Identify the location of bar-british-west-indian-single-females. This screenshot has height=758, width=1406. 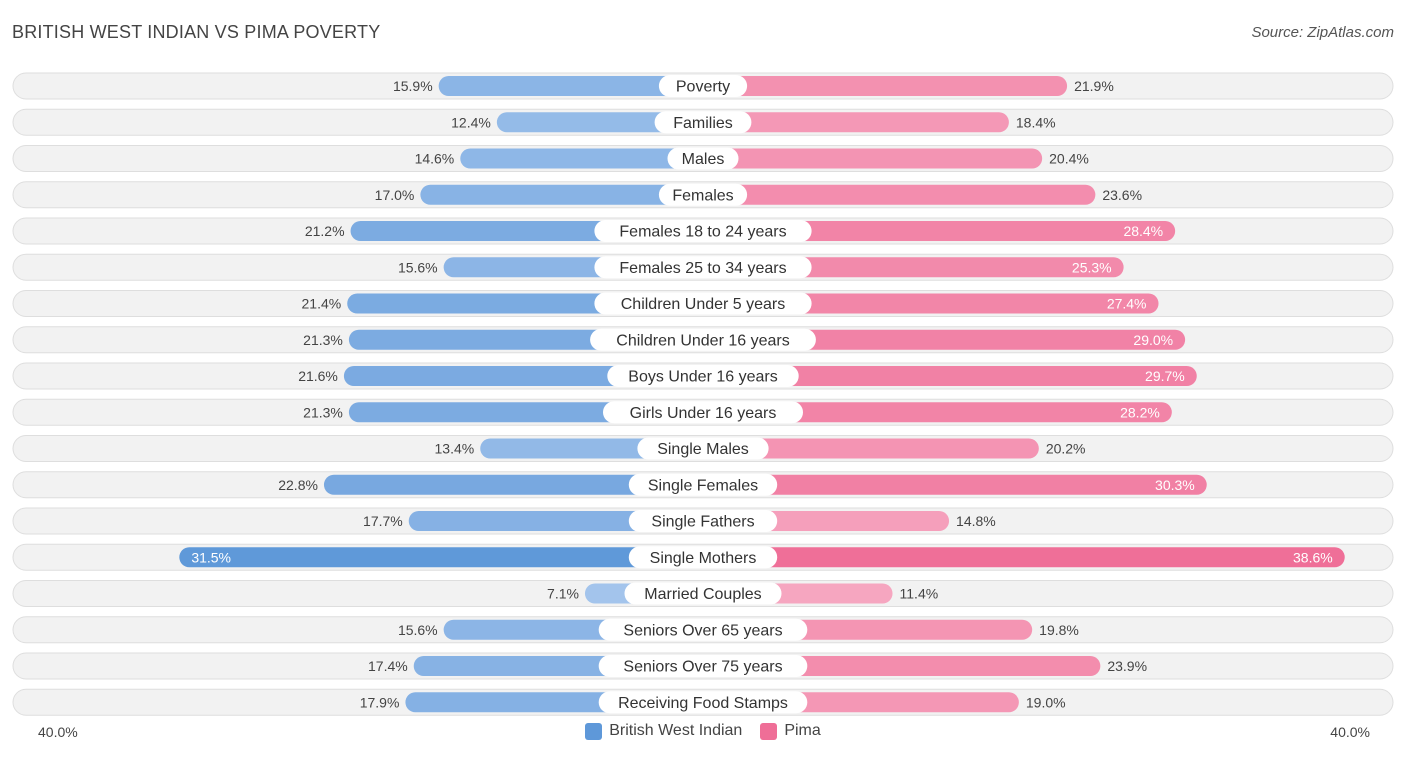
(518, 484).